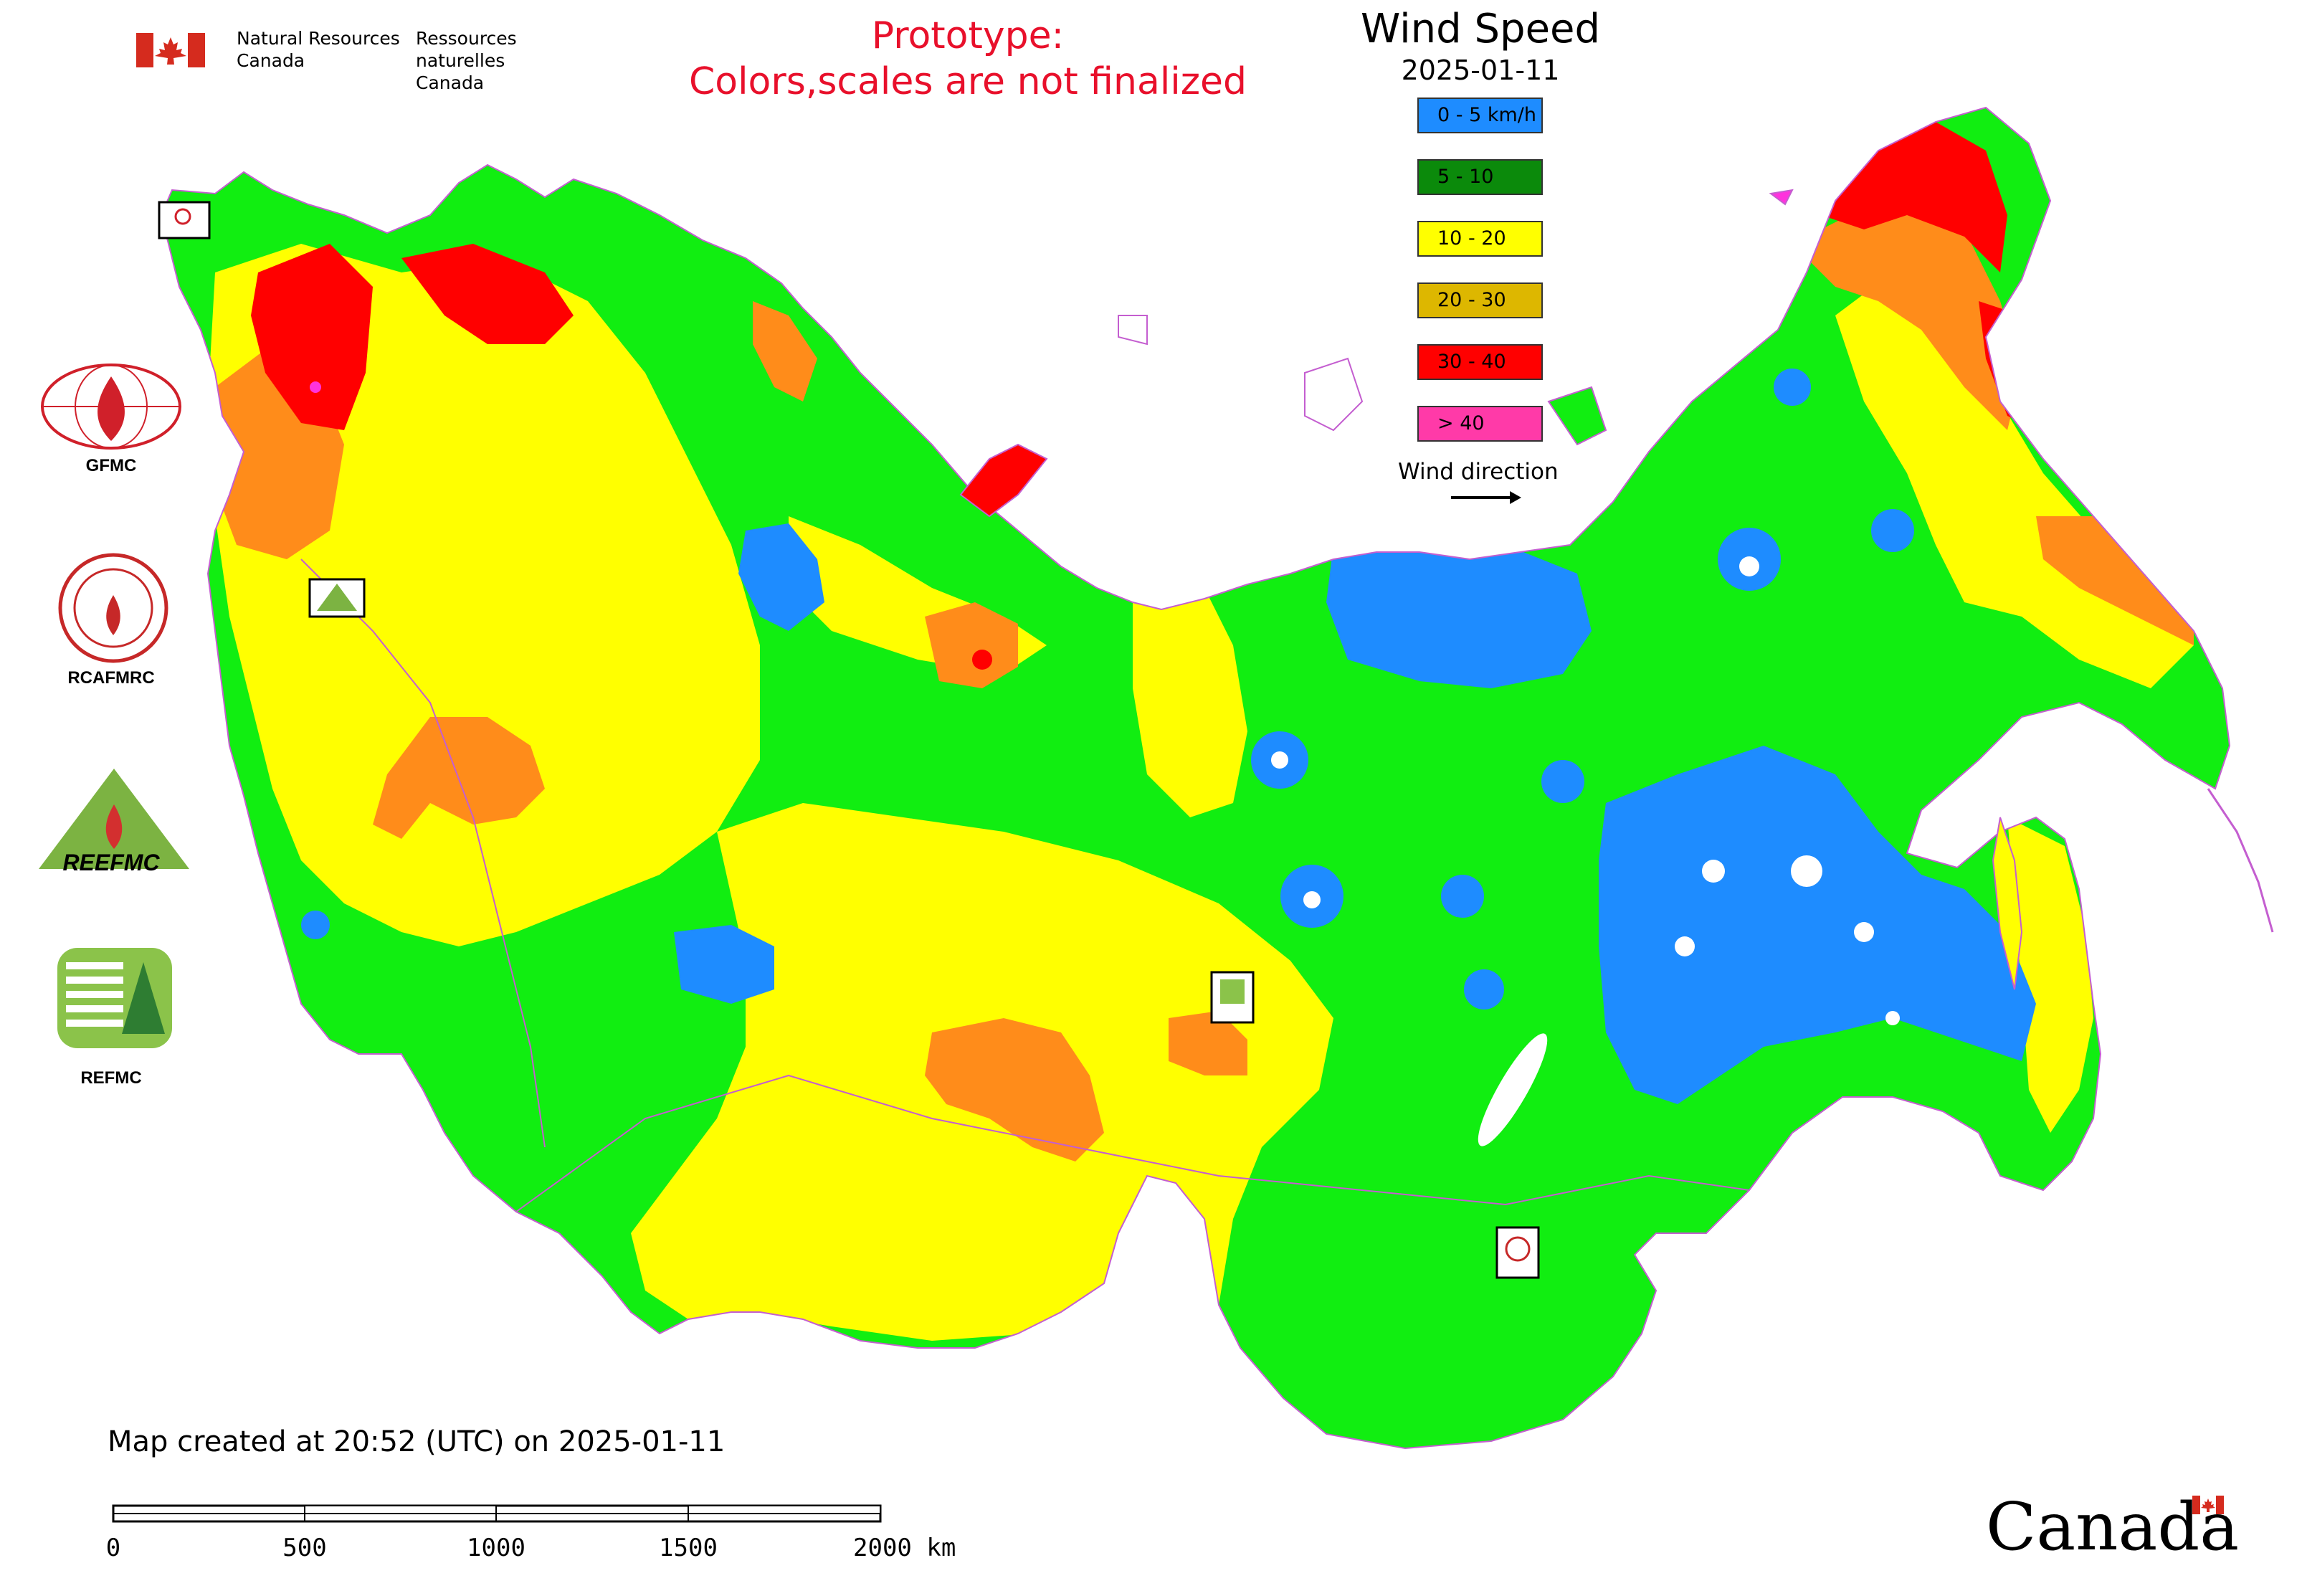 The width and height of the screenshot is (2302, 1596). Describe the element at coordinates (1480, 115) in the screenshot. I see `legend-item-0-5: 0 - 5 km/h` at that location.